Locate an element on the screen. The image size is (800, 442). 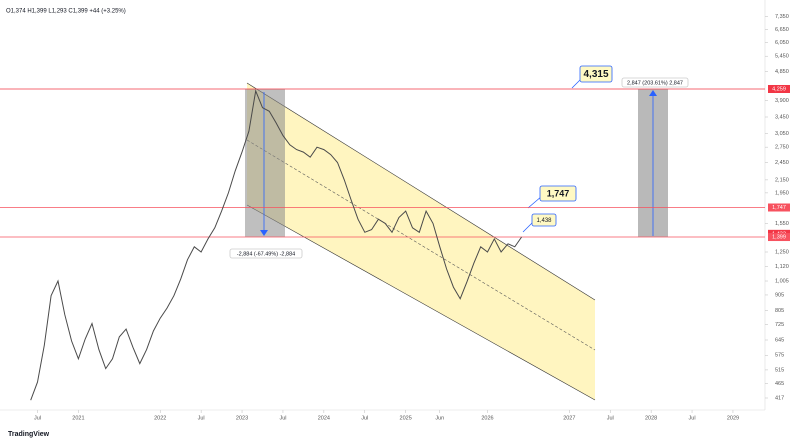
y-tick-label: 2,750 is located at coordinates (782, 148).